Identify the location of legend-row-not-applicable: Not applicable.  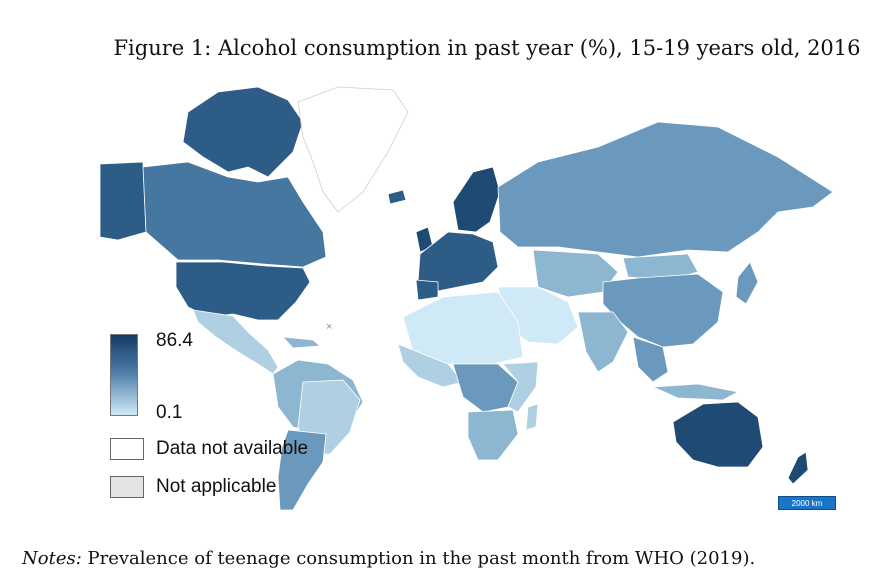
(193, 487).